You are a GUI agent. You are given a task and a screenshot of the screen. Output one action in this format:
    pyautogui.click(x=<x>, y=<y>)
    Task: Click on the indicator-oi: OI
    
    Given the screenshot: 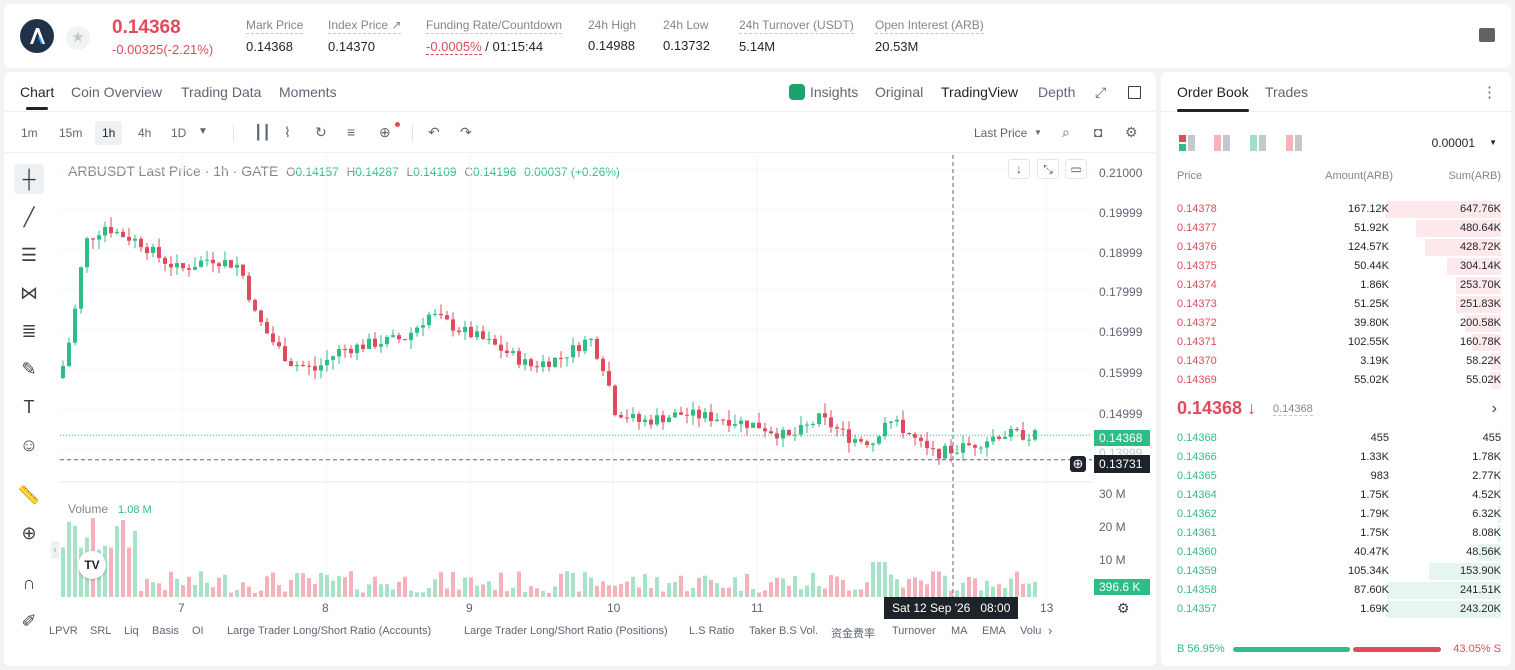 What is the action you would take?
    pyautogui.click(x=198, y=631)
    